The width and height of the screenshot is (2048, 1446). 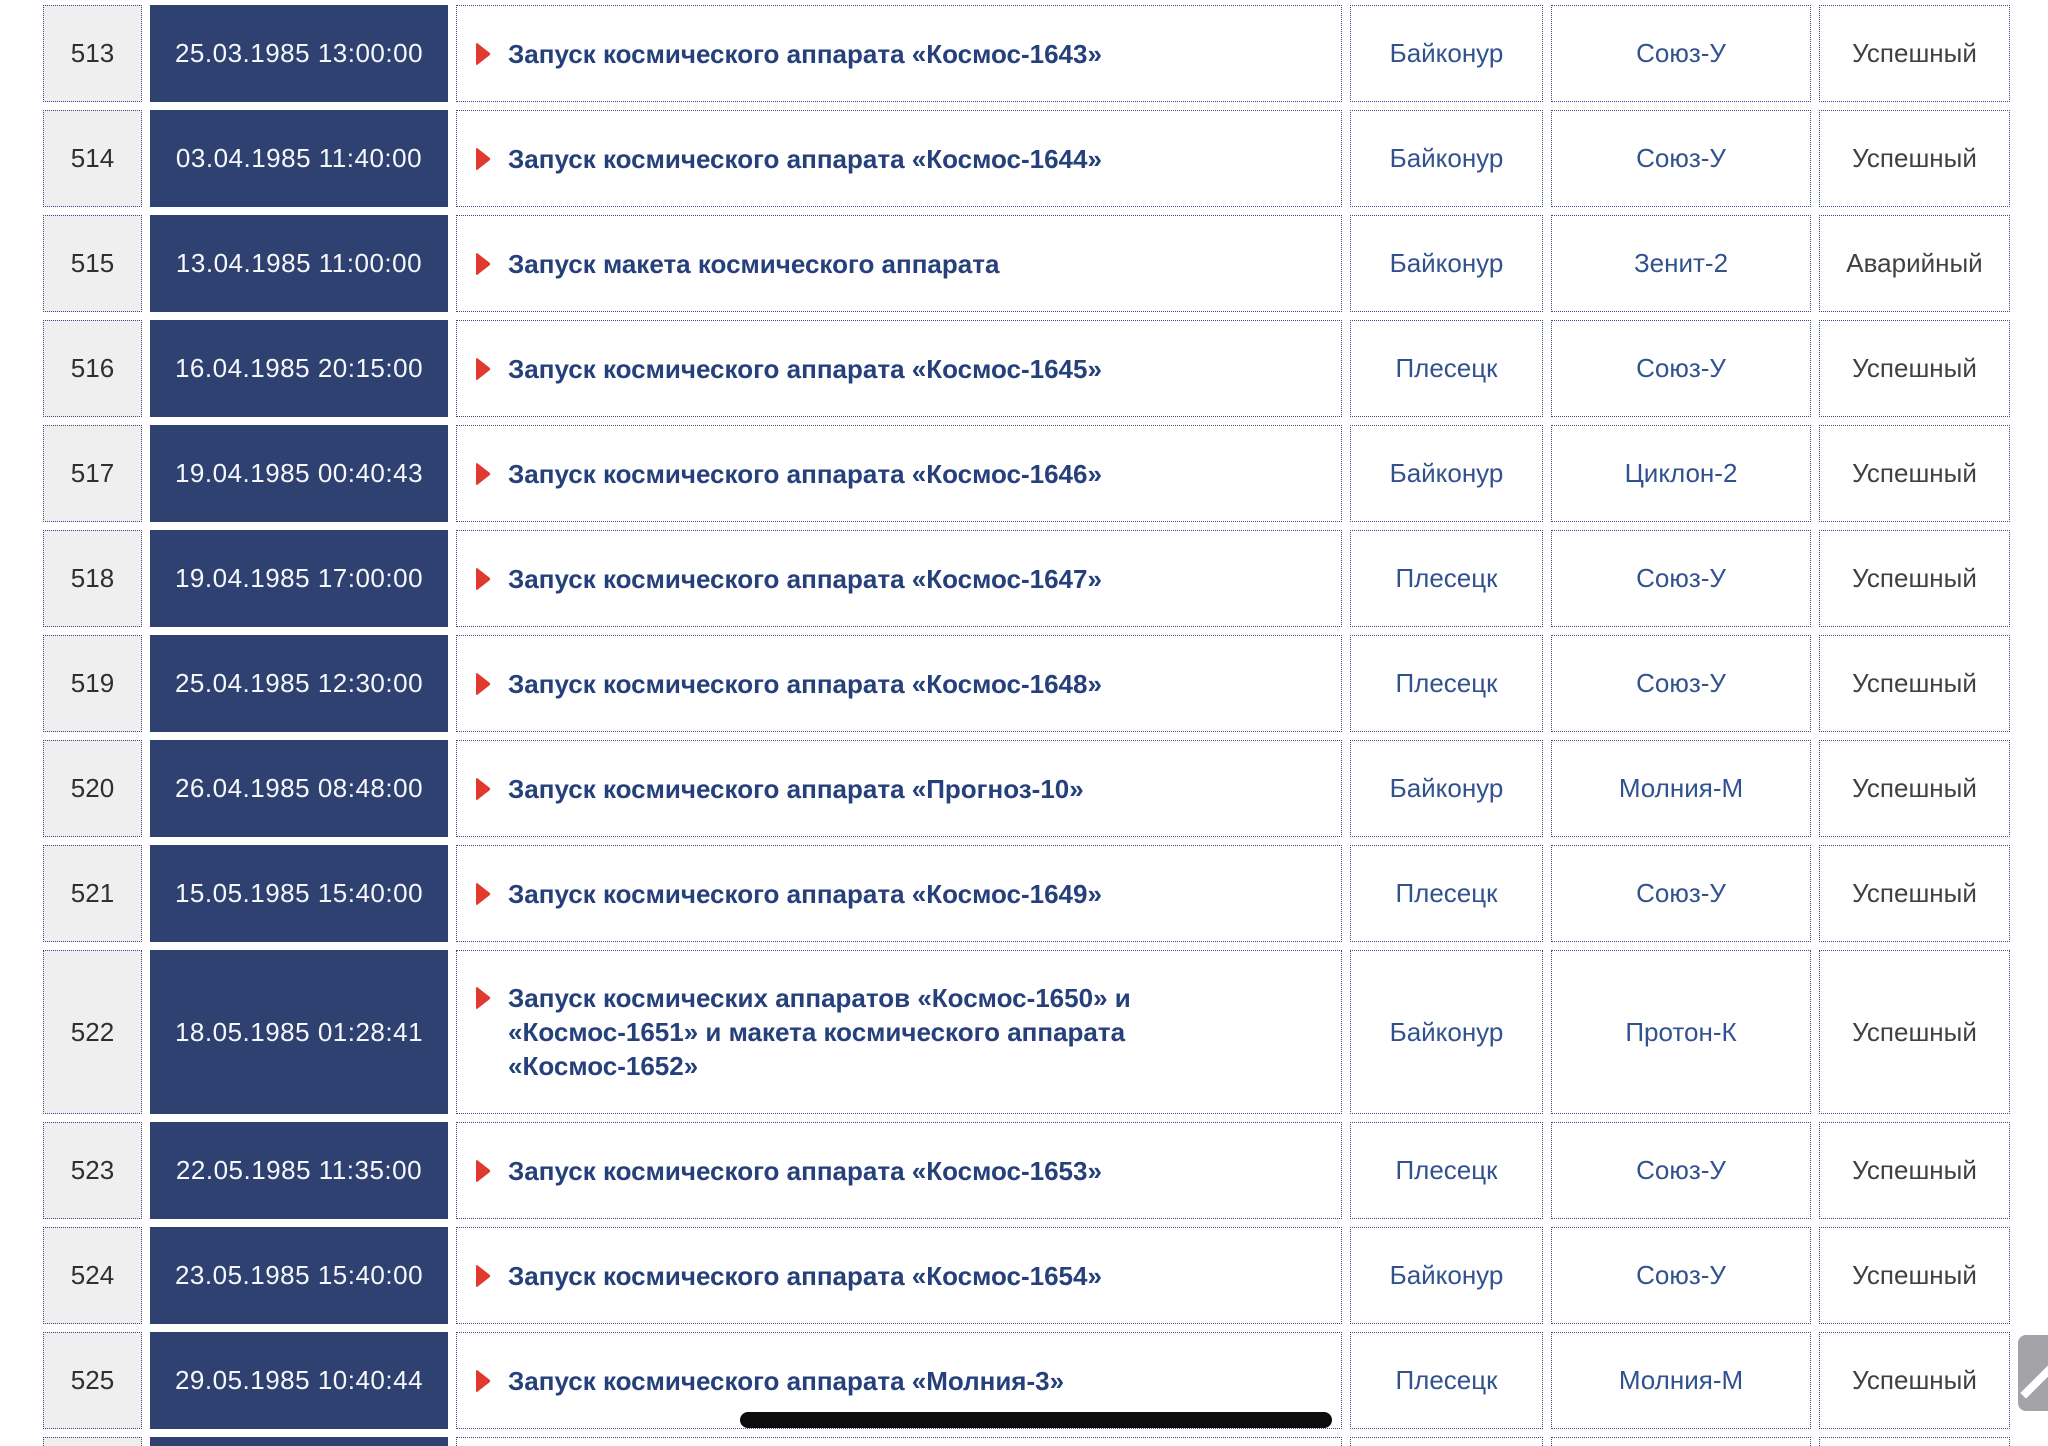 I want to click on row-id: 514, so click(x=92, y=158).